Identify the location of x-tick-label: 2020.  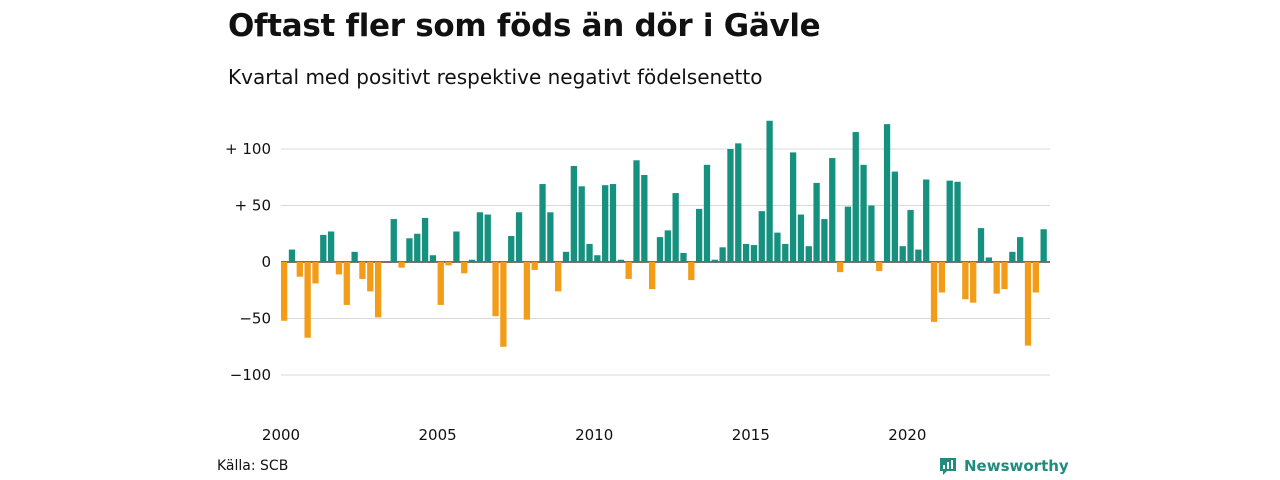
(907, 435).